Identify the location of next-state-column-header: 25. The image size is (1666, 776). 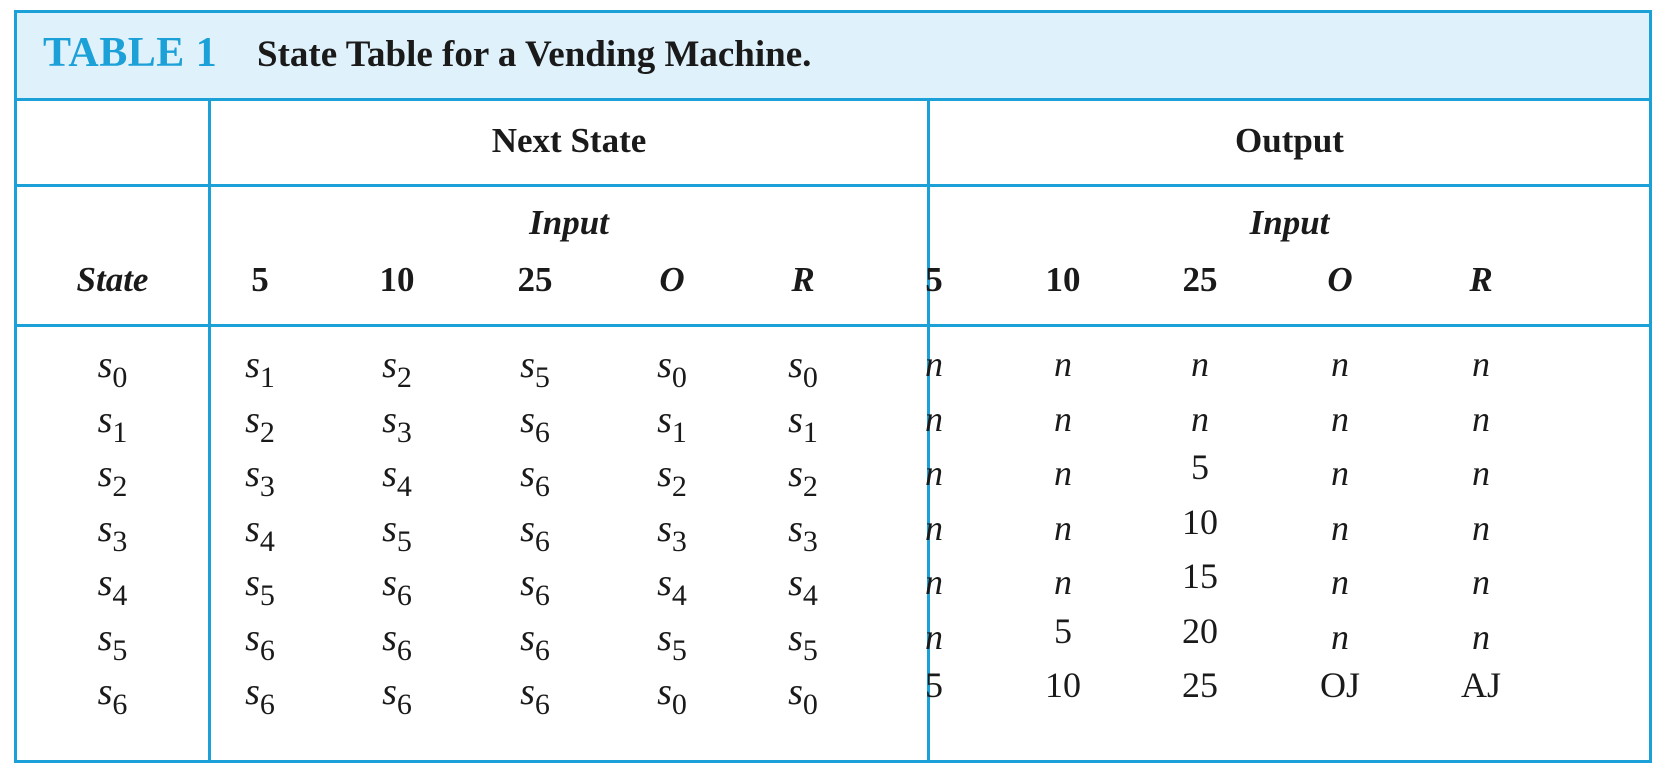
(535, 279).